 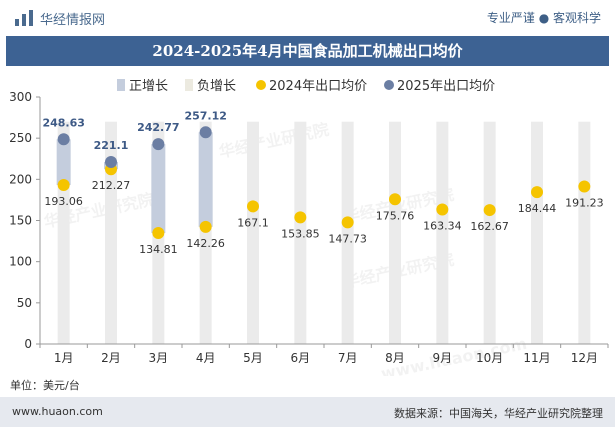 I want to click on tagline: 专业严谨 ● 客观科学, so click(x=543, y=18).